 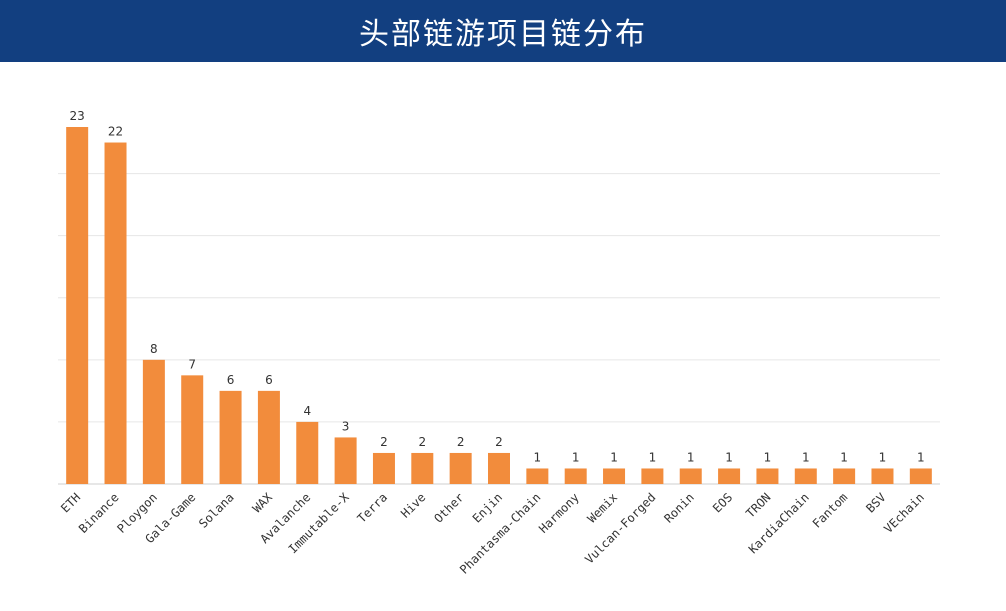 I want to click on x-tick-label: VEchain, so click(x=904, y=513).